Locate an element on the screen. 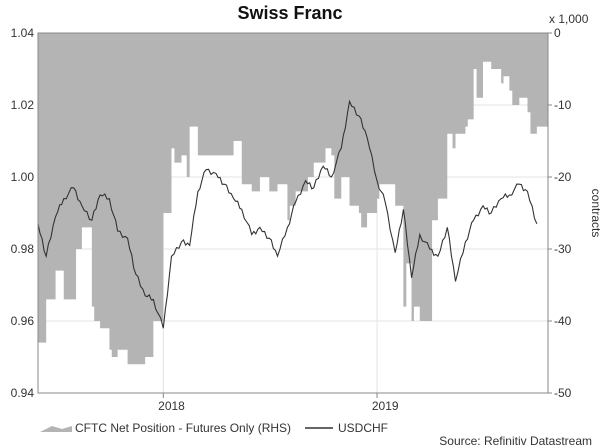 This screenshot has width=600, height=447. left-tick-label: 1.04 is located at coordinates (23, 33).